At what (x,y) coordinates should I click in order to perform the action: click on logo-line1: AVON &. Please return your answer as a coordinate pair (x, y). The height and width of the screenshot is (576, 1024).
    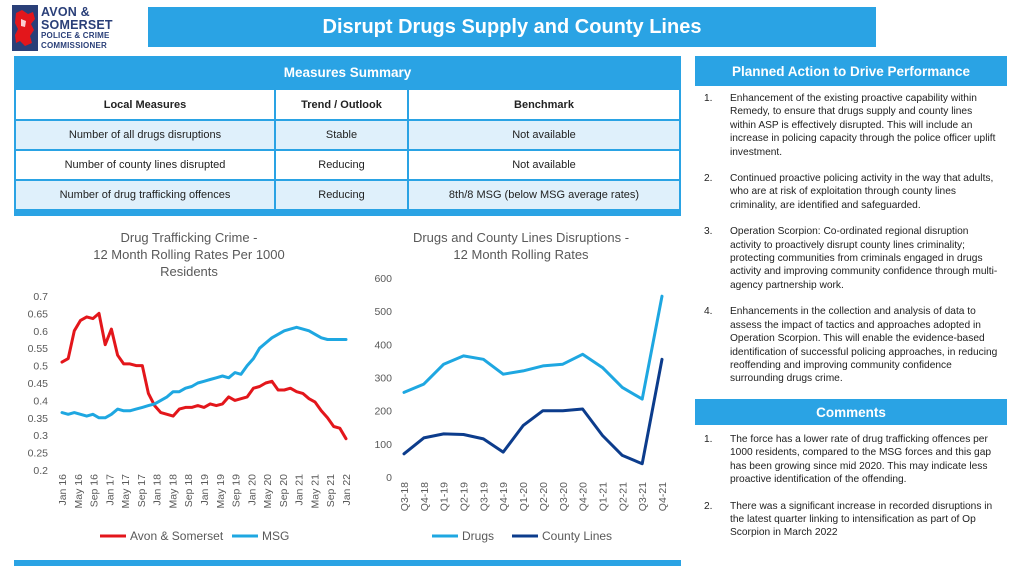
    Looking at the image, I should click on (65, 12).